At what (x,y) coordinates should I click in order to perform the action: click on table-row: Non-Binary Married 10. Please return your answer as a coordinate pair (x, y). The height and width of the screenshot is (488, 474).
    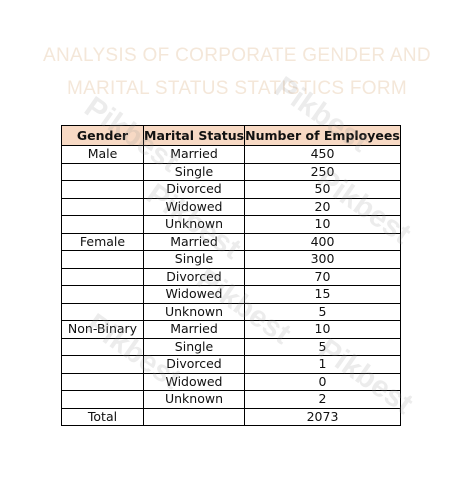
    Looking at the image, I should click on (231, 329).